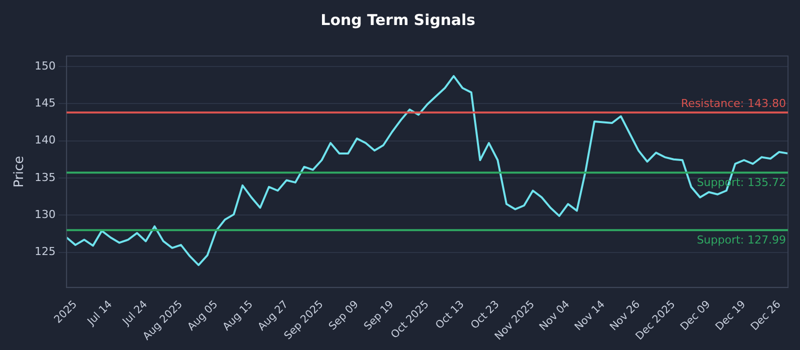 The width and height of the screenshot is (800, 350). Describe the element at coordinates (485, 315) in the screenshot. I see `x-tick-label: Oct 23` at that location.